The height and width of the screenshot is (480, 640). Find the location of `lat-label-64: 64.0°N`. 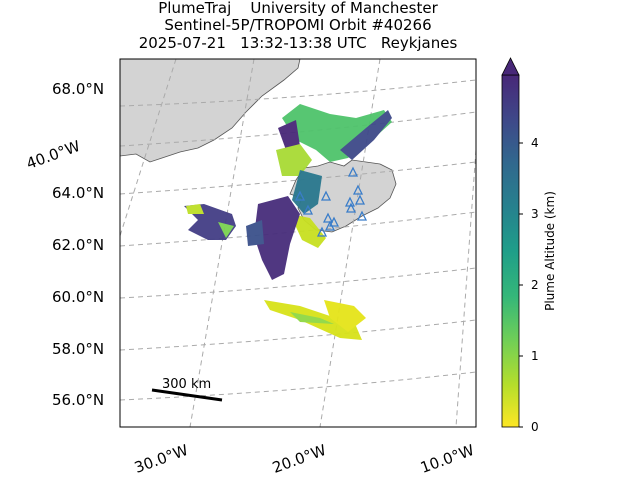

lat-label-64: 64.0°N is located at coordinates (78, 193).